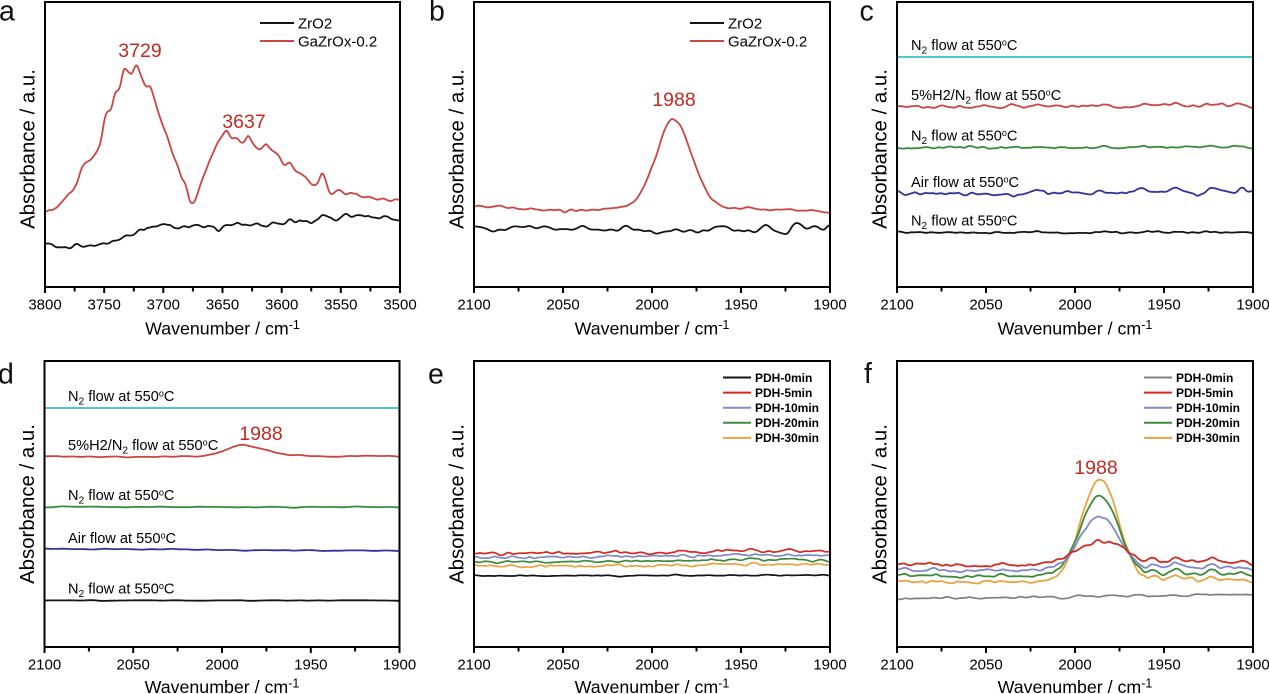 Image resolution: width=1269 pixels, height=694 pixels. What do you see at coordinates (104, 305) in the screenshot?
I see `svg-text: 3750` at bounding box center [104, 305].